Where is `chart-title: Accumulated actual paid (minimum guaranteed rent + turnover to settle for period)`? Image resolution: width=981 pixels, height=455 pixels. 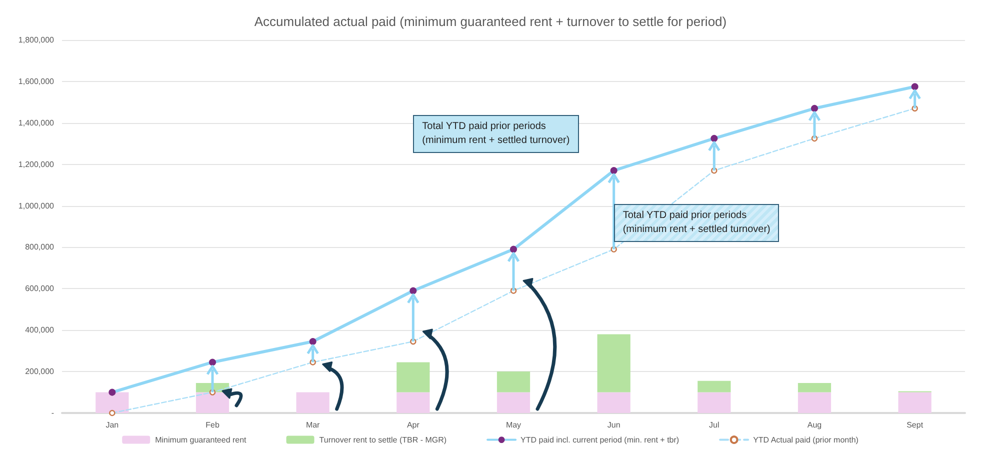
chart-title: Accumulated actual paid (minimum guaranteed rent + turnover to settle for period) is located at coordinates (490, 21).